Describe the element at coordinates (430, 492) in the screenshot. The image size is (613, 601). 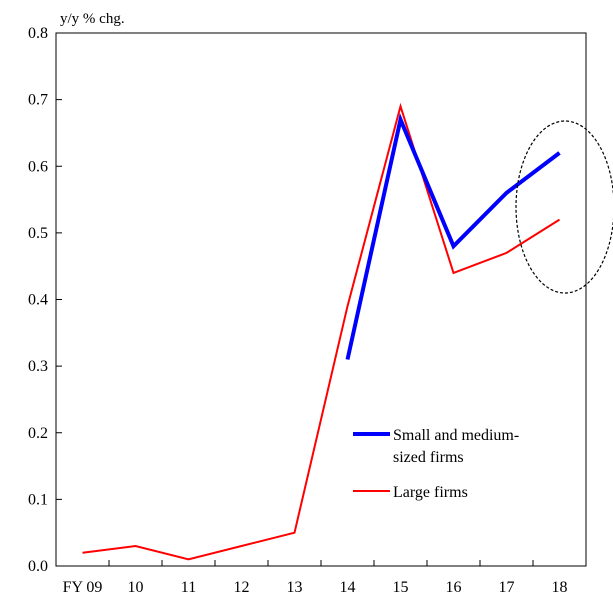
I see `legend-label: Large firms` at that location.